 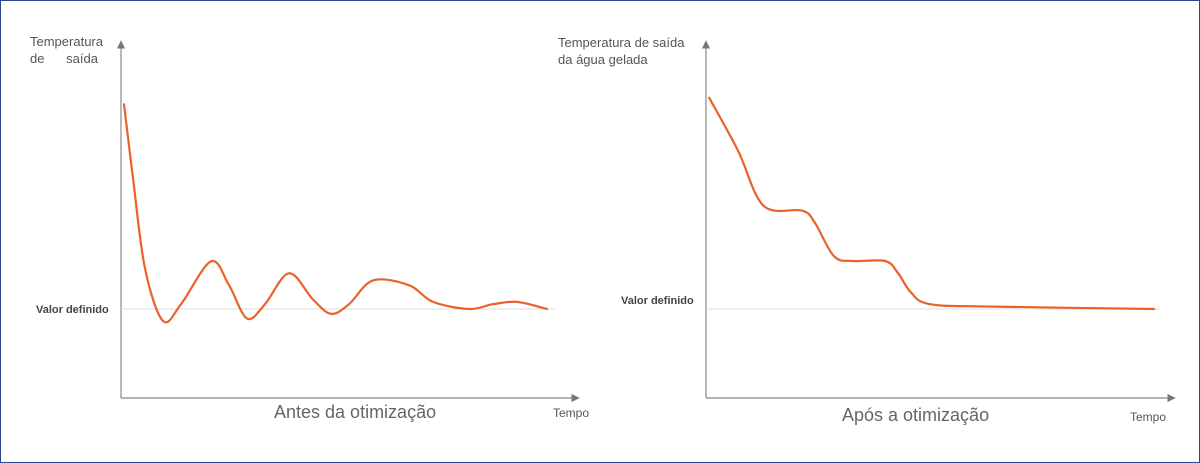 I want to click on y-axis-label-line-1: Temperatura de saída, so click(x=621, y=42).